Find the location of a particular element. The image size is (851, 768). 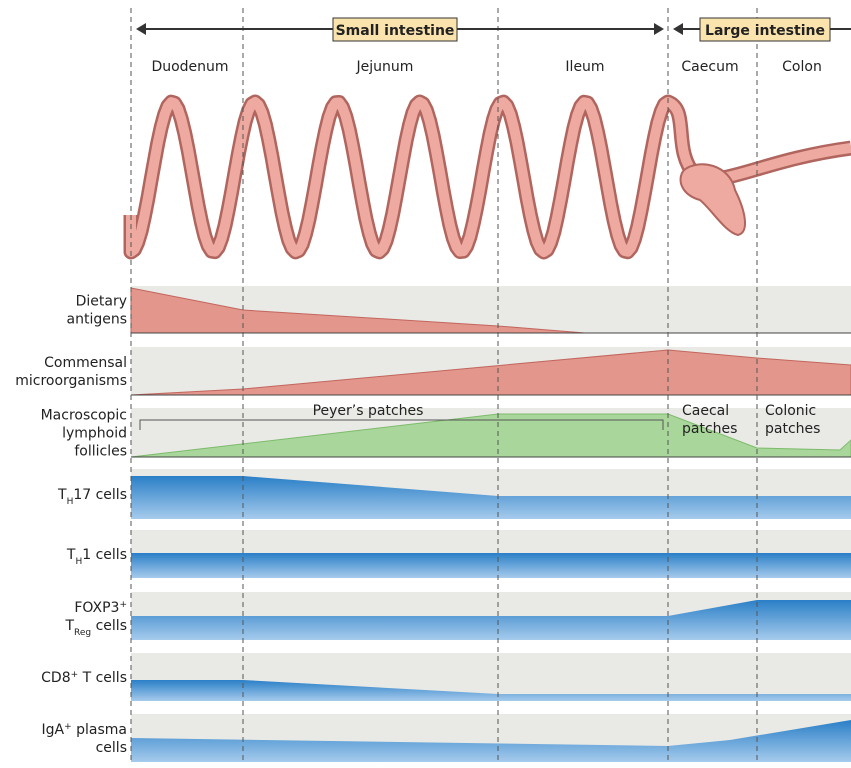

follicle-area is located at coordinates (490, 435).